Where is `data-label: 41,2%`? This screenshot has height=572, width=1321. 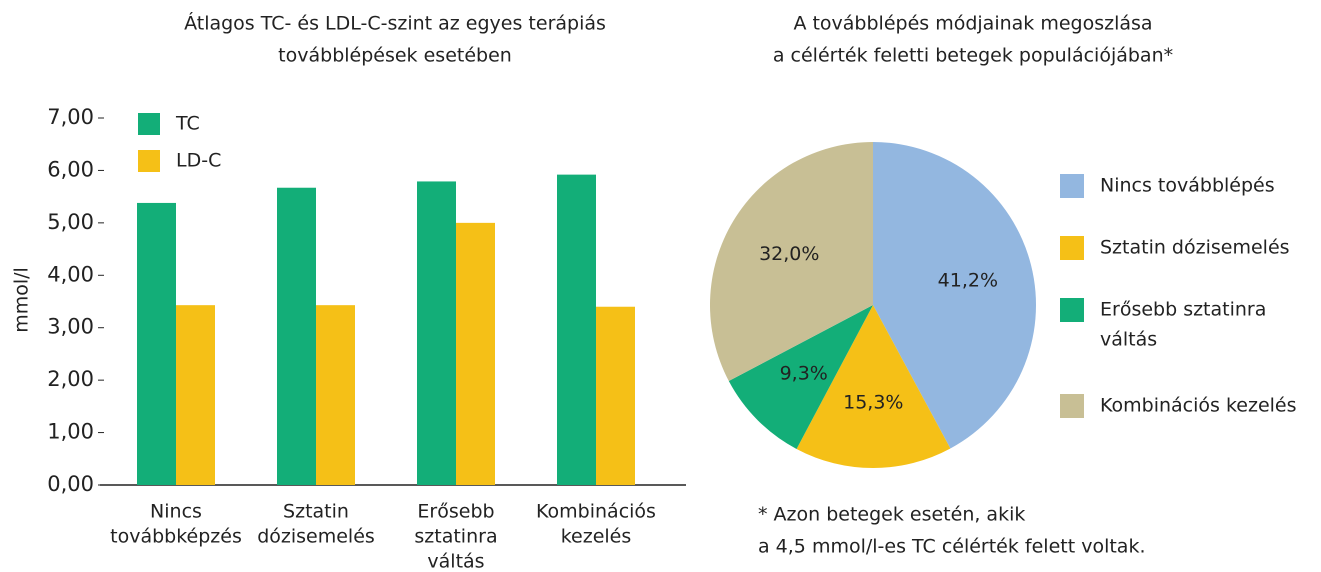
data-label: 41,2% is located at coordinates (968, 281).